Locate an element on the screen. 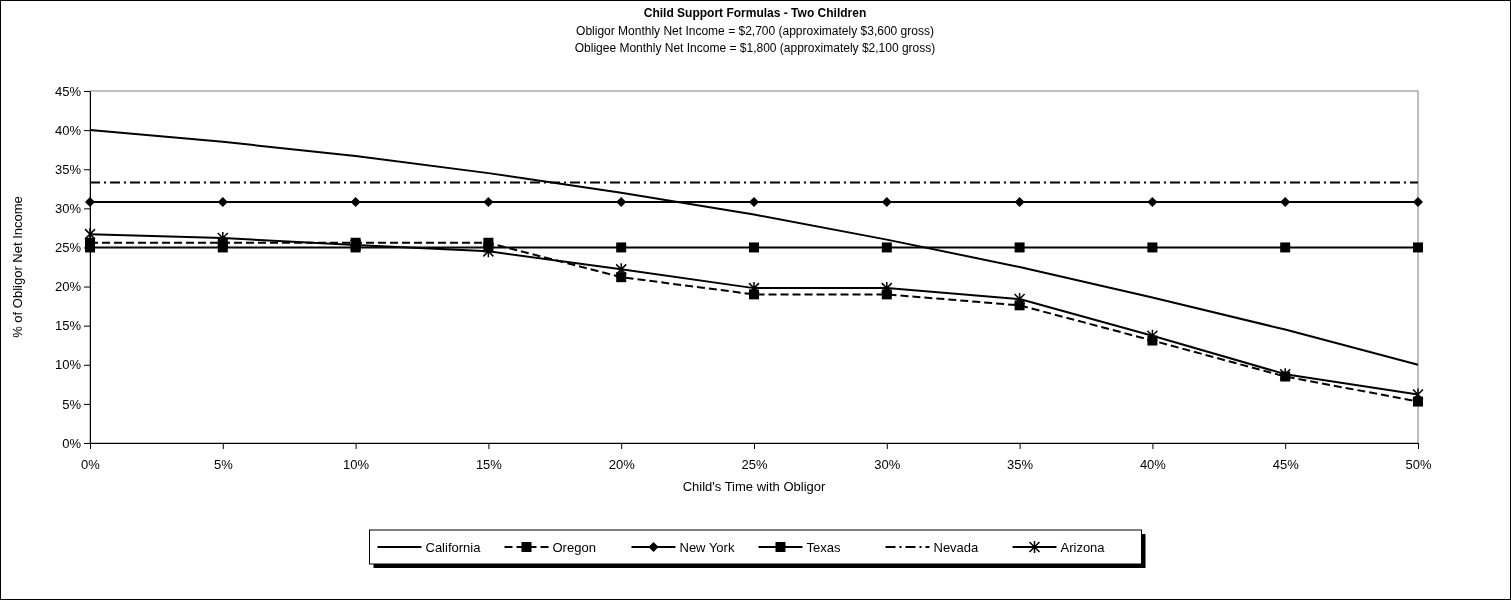 The height and width of the screenshot is (600, 1511). y-tick-label: 25% is located at coordinates (68, 248).